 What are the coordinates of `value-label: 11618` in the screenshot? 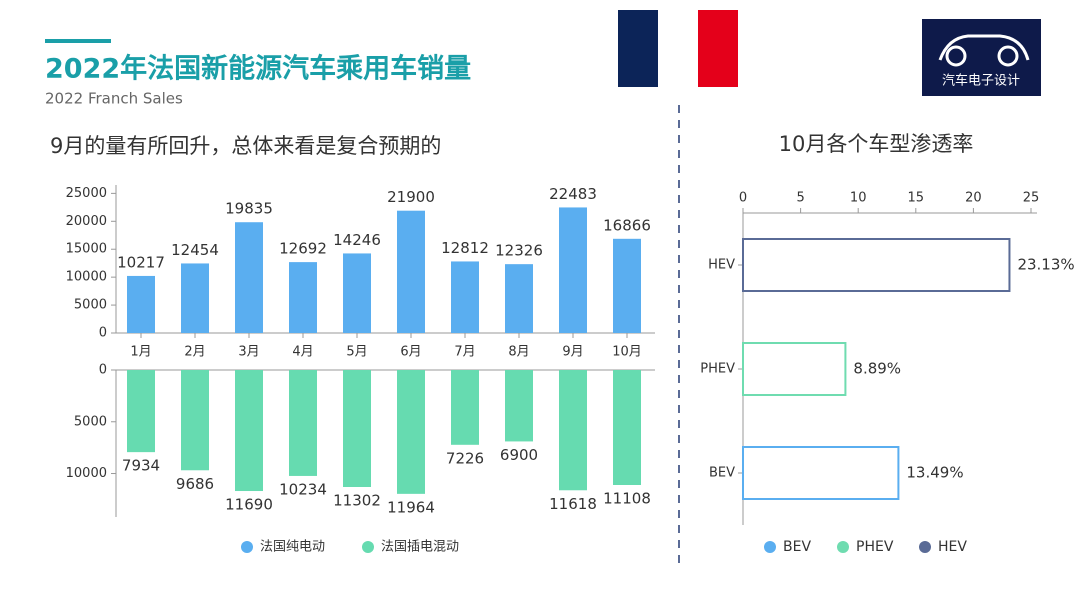 It's located at (573, 504).